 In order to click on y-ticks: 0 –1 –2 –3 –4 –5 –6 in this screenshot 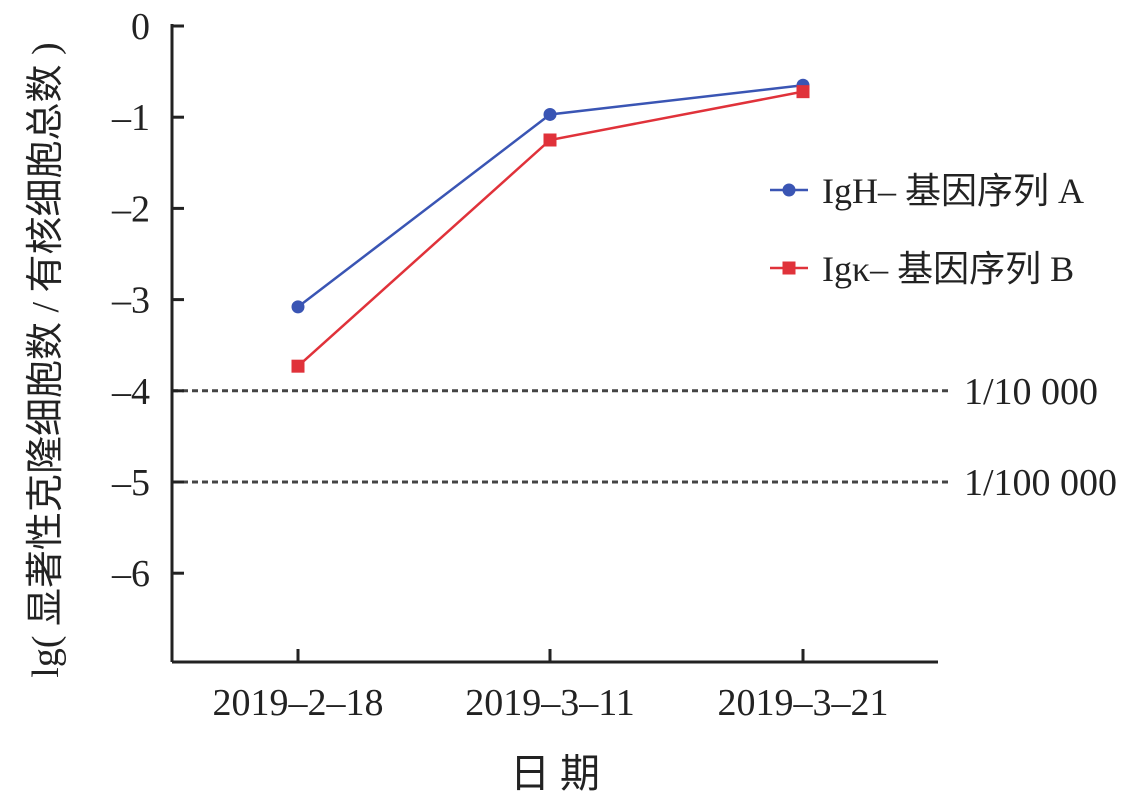, I will do `click(147, 300)`.